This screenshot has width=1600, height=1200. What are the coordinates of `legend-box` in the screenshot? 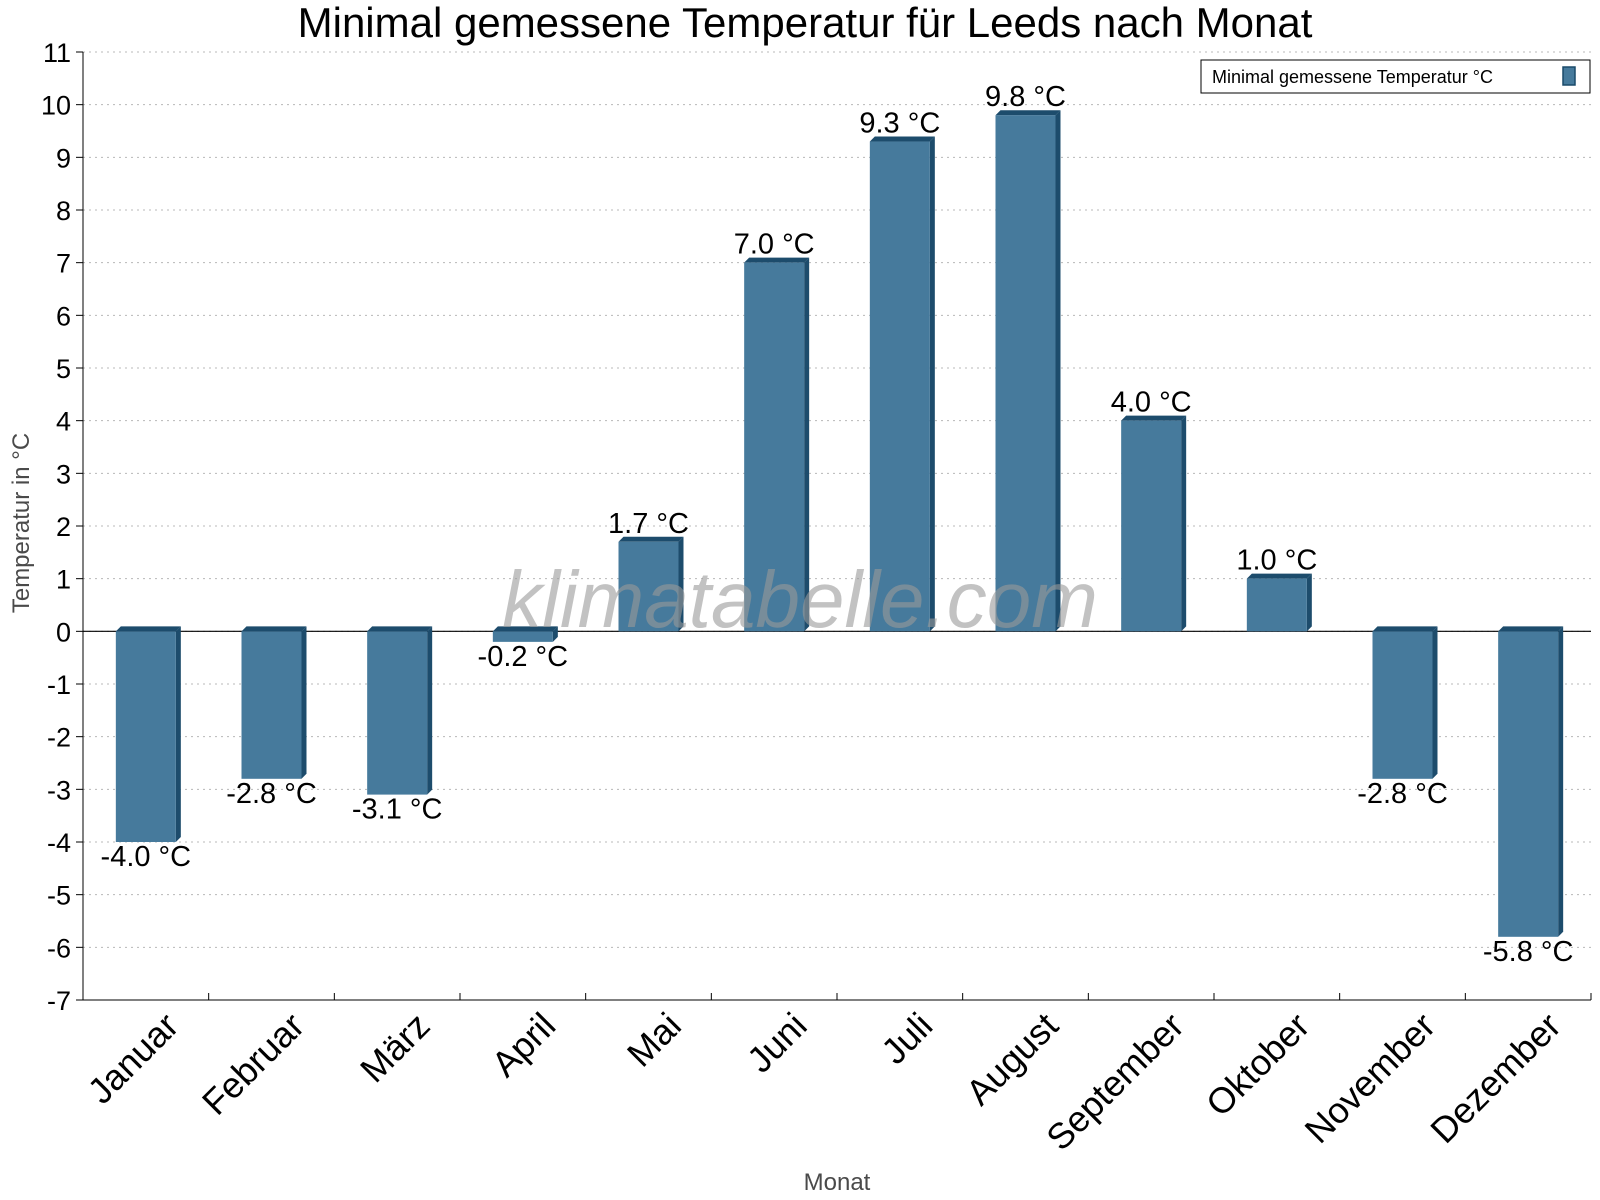 It's located at (1395, 76).